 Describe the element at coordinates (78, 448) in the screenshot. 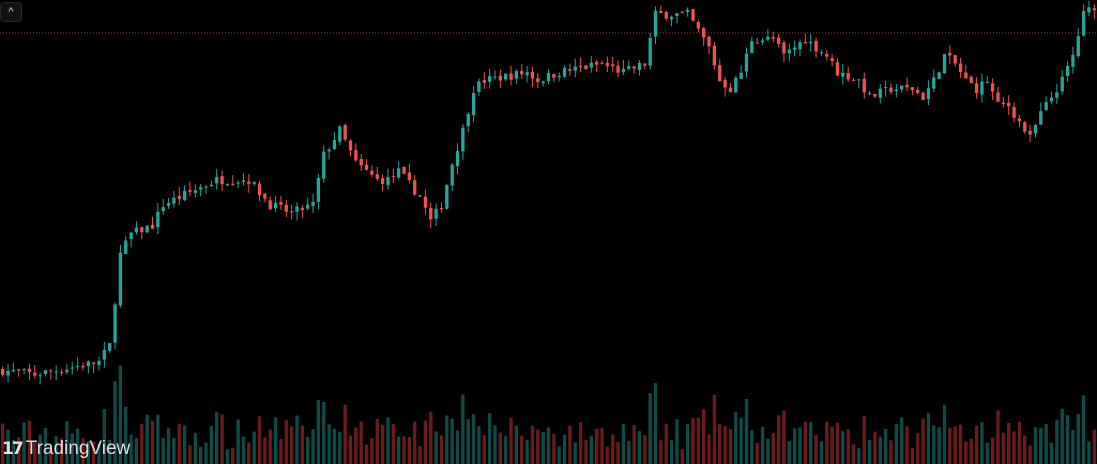

I see `brand-name: TradingView` at that location.